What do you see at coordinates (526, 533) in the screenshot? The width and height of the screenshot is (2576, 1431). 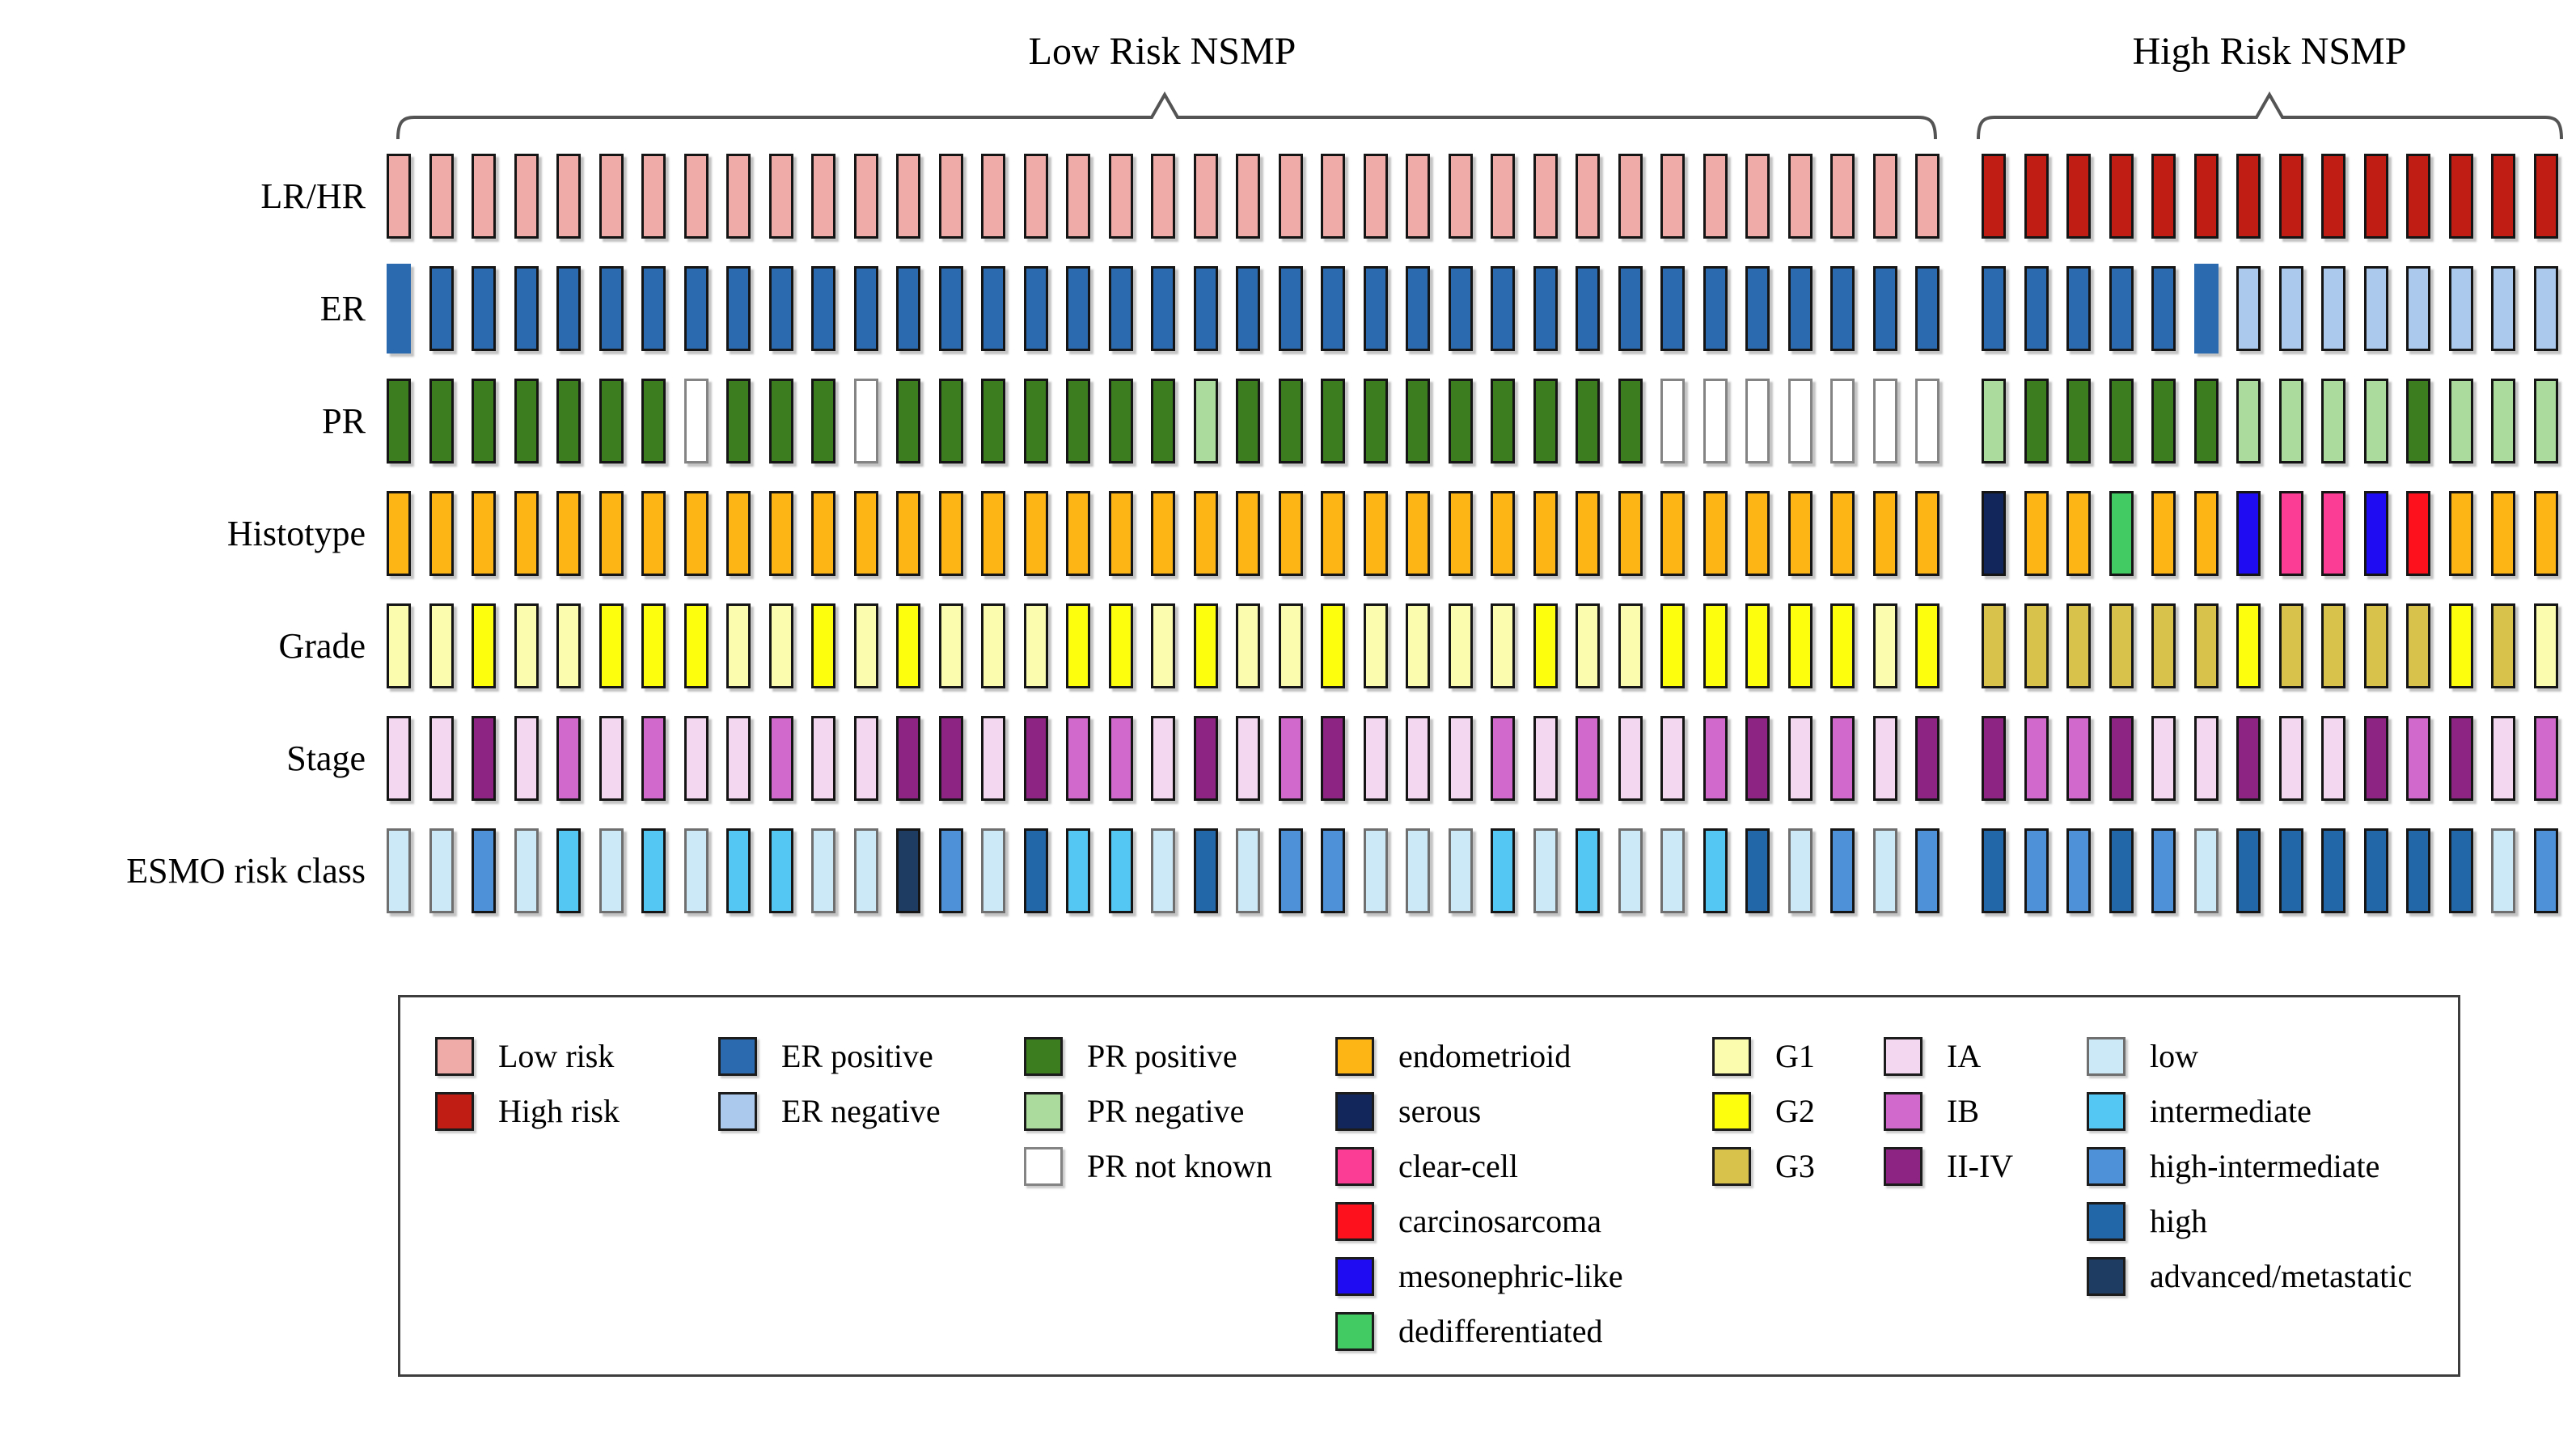 I see `cell-histotype-col4` at bounding box center [526, 533].